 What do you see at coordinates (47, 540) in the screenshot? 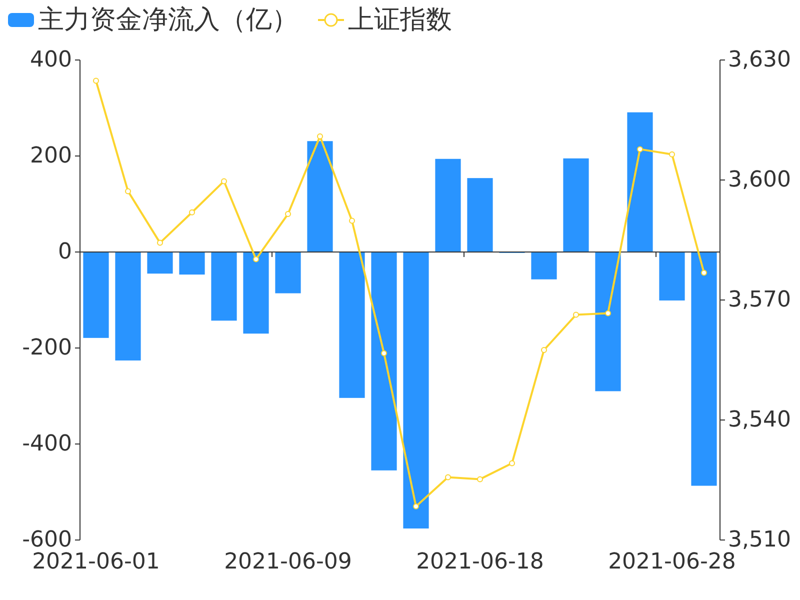
I see `y-tick-label: -600` at bounding box center [47, 540].